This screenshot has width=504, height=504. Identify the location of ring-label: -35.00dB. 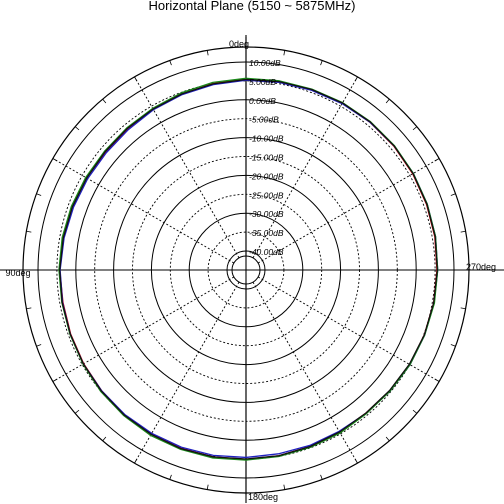
(266, 233).